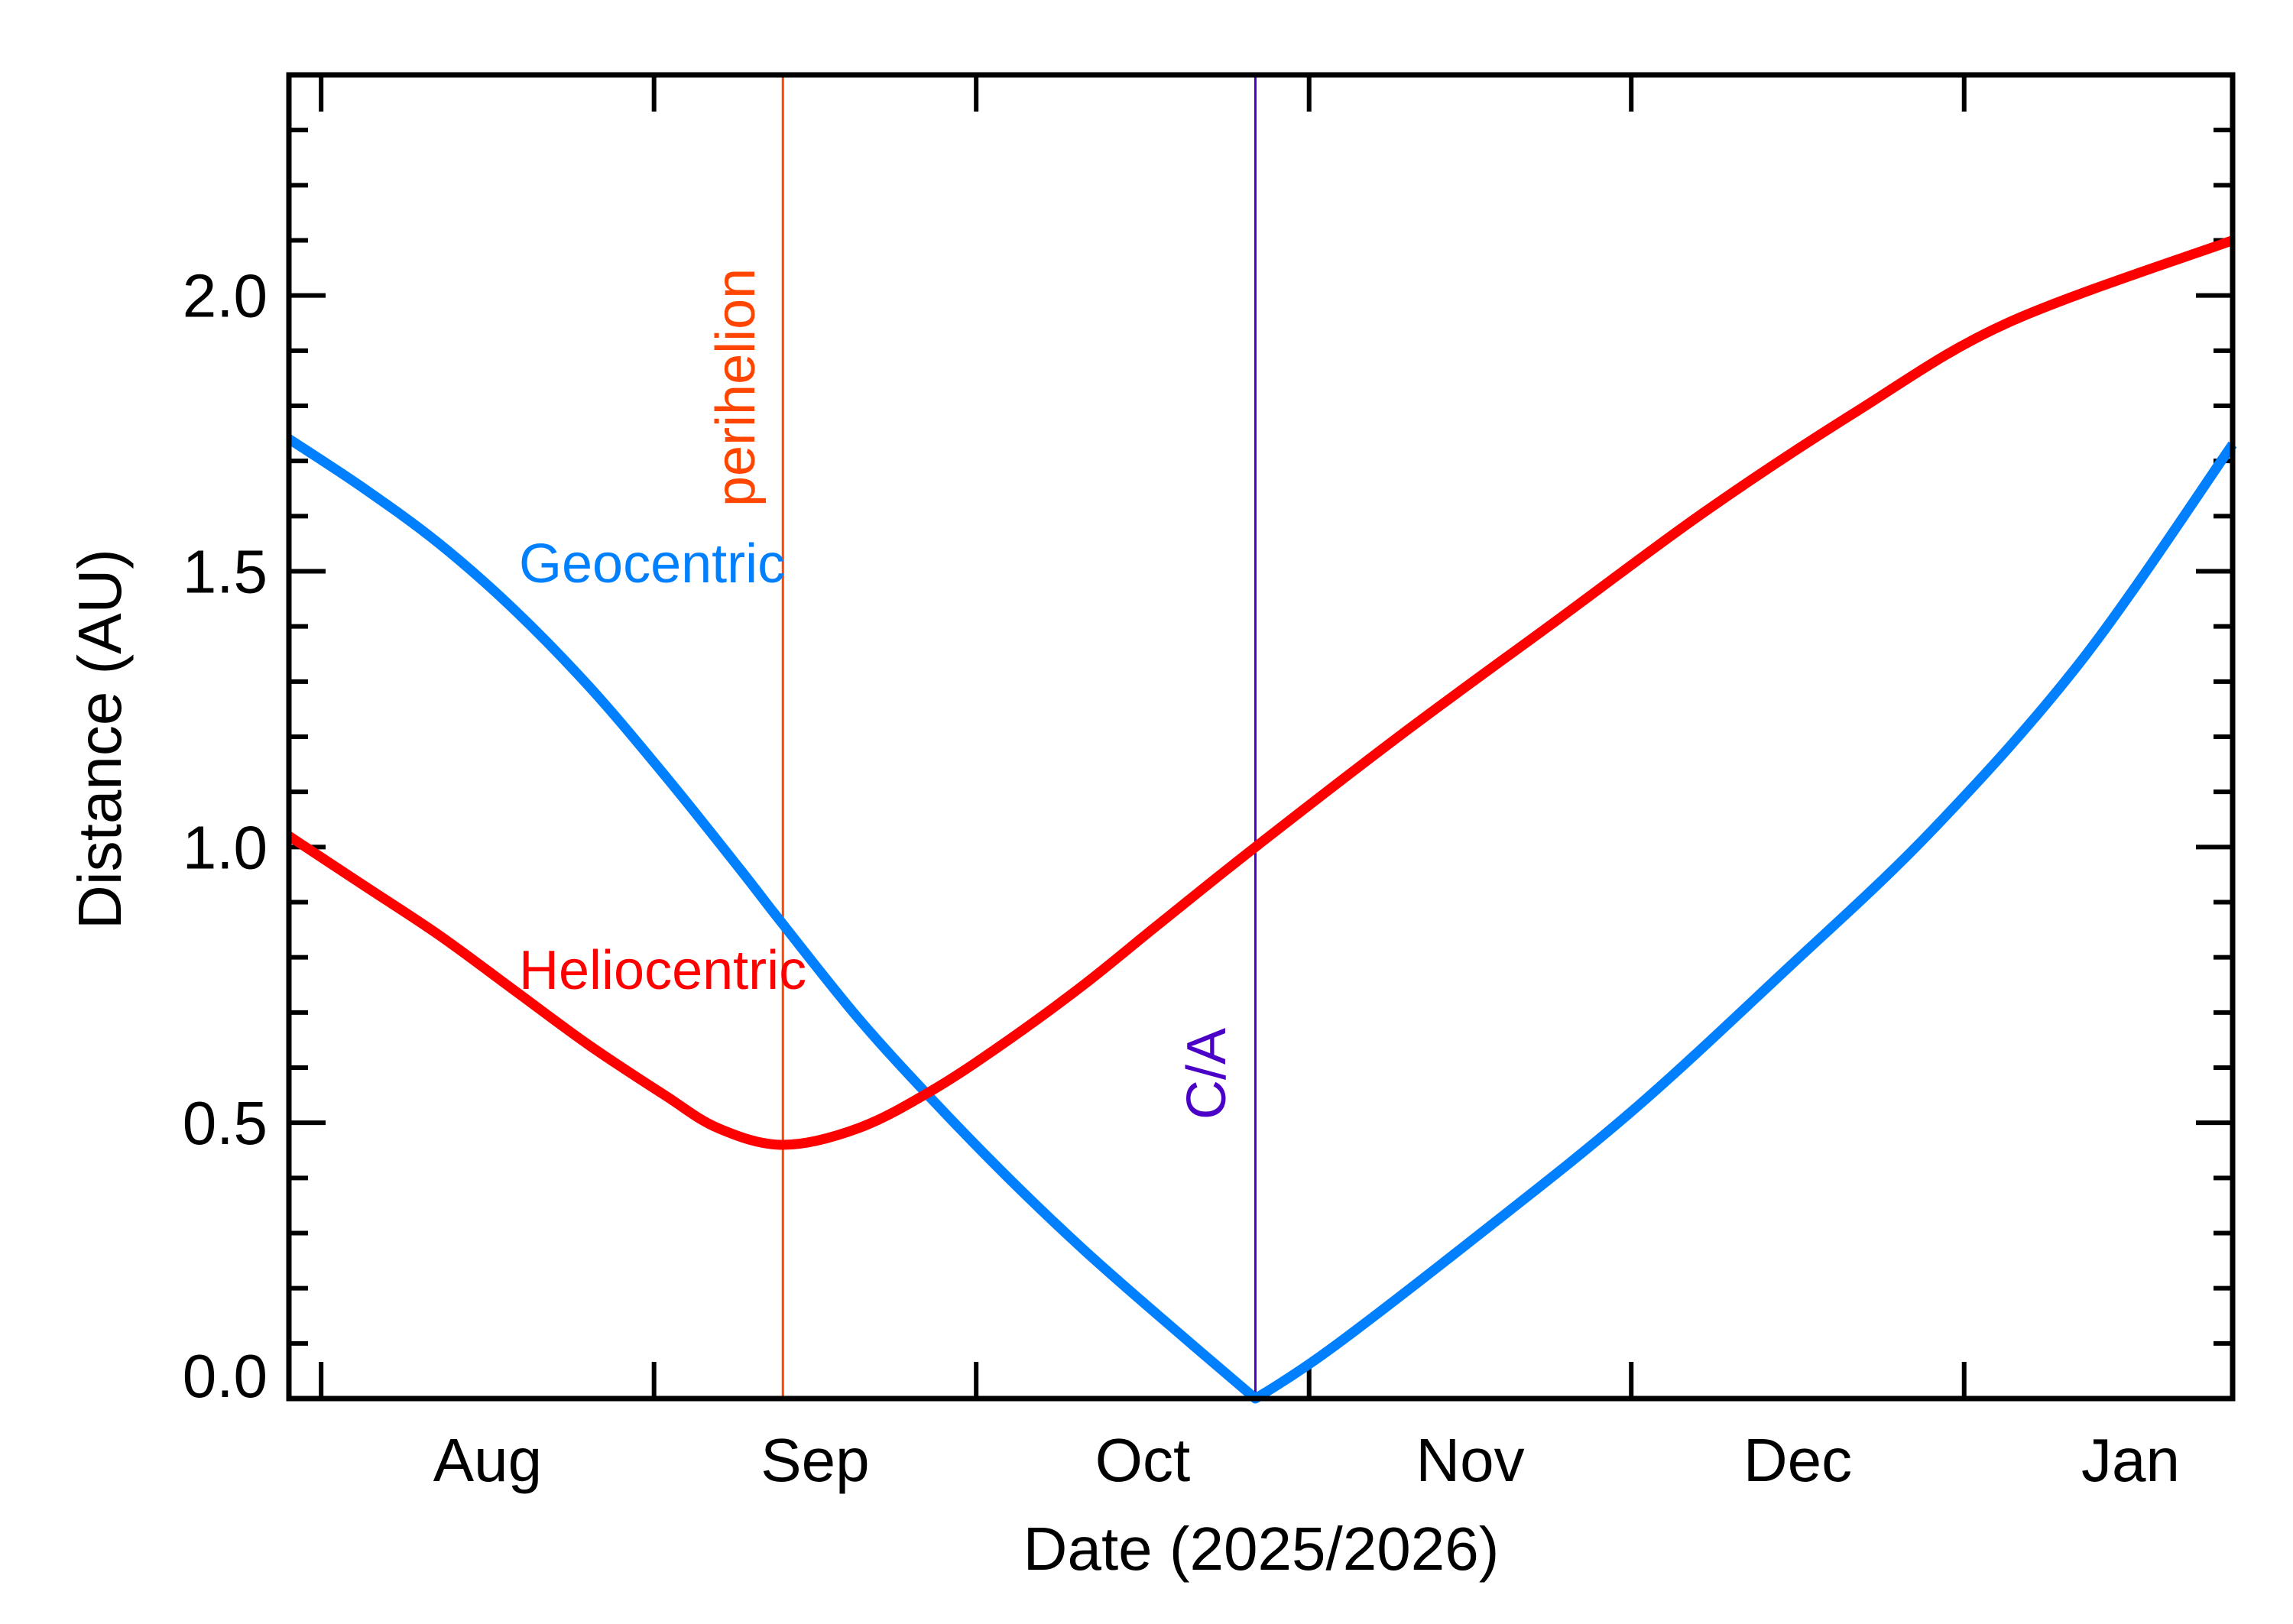 The image size is (2293, 1624). I want to click on y-tick-label: 1.5, so click(225, 572).